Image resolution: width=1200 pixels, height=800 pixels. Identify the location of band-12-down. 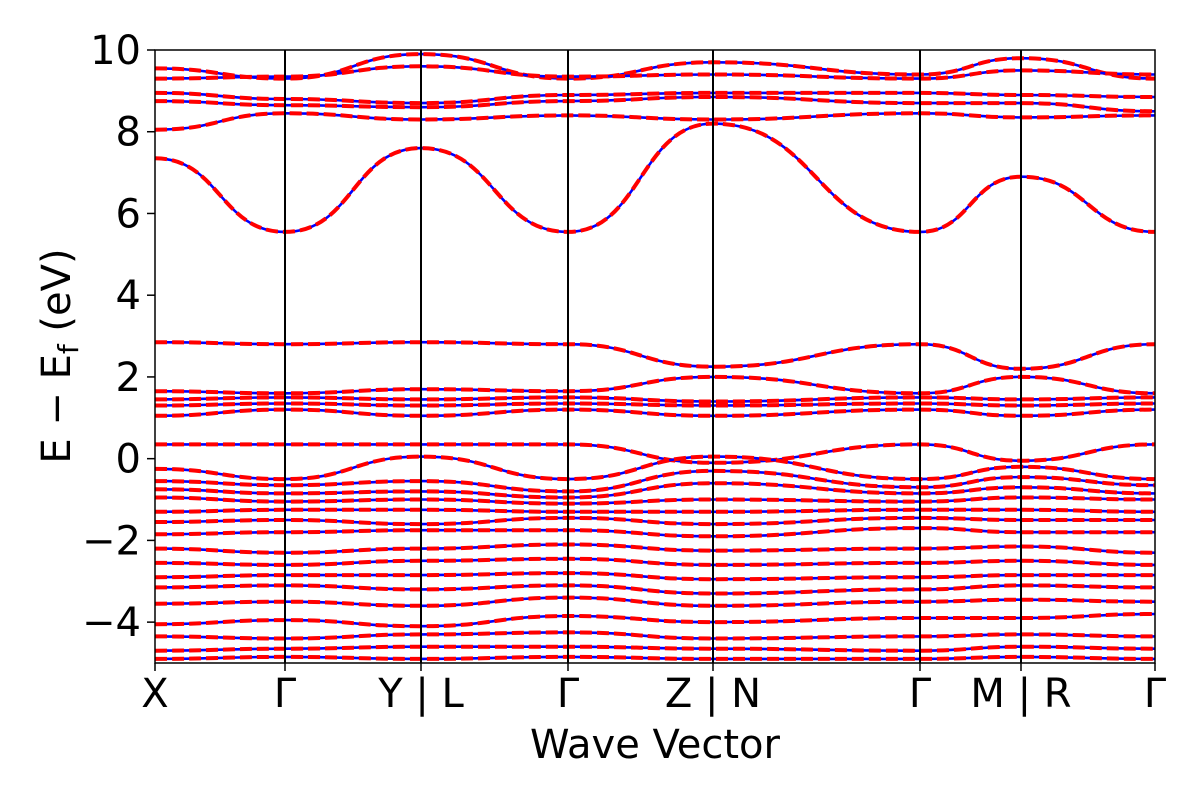
(655, 468).